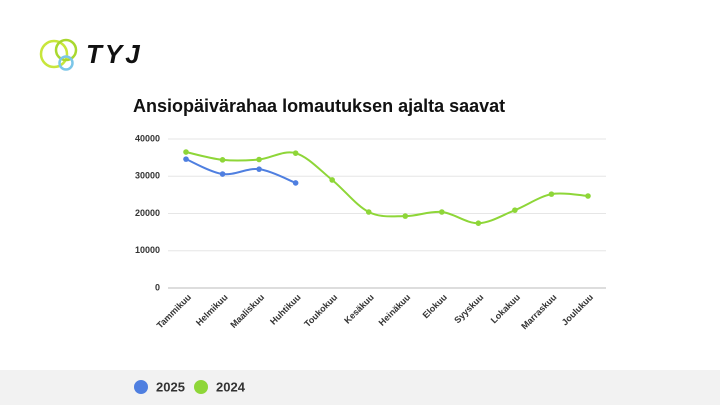  What do you see at coordinates (170, 386) in the screenshot?
I see `legend-label: 2025` at bounding box center [170, 386].